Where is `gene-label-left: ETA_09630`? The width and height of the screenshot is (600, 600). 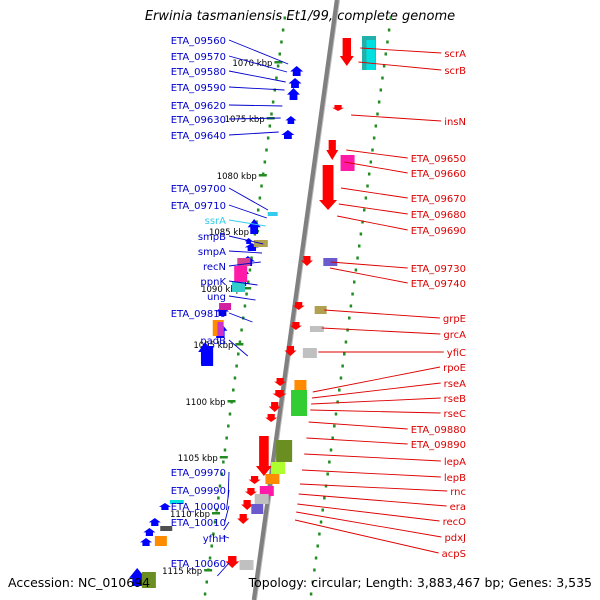 gene-label-left: ETA_09630 is located at coordinates (198, 120).